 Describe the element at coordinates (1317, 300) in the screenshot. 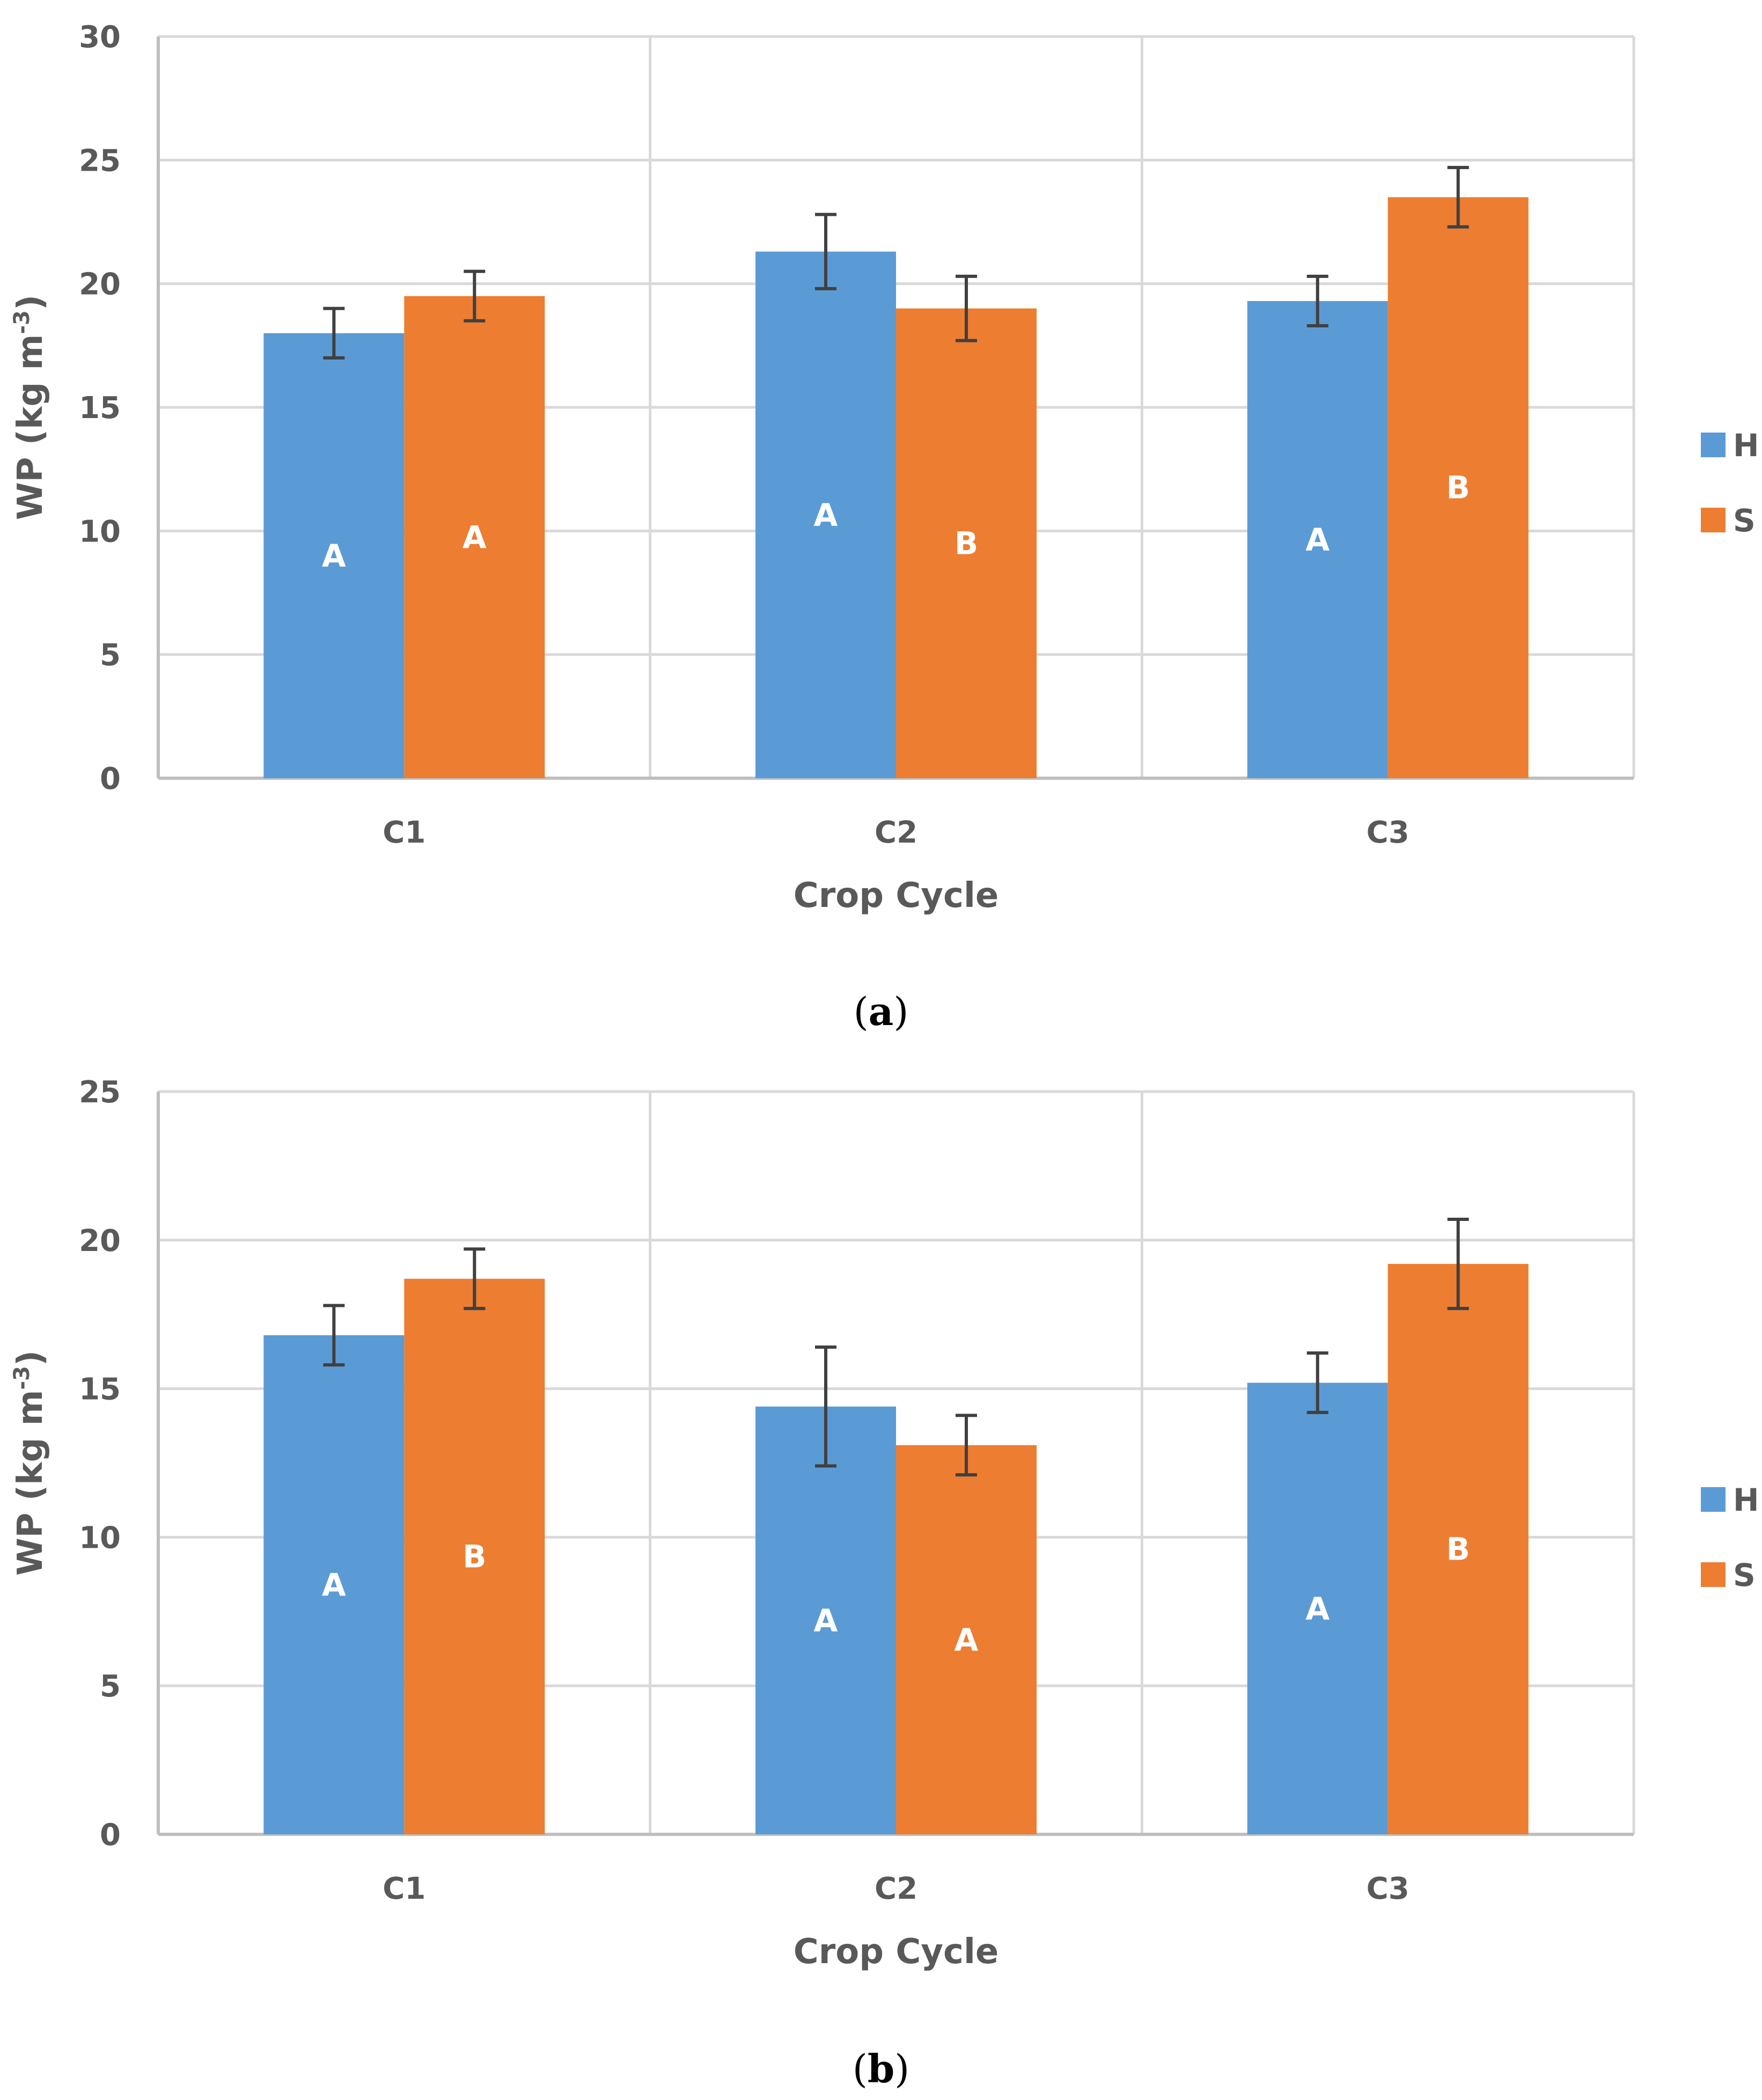

I see `error-bar-a-H-C3` at that location.